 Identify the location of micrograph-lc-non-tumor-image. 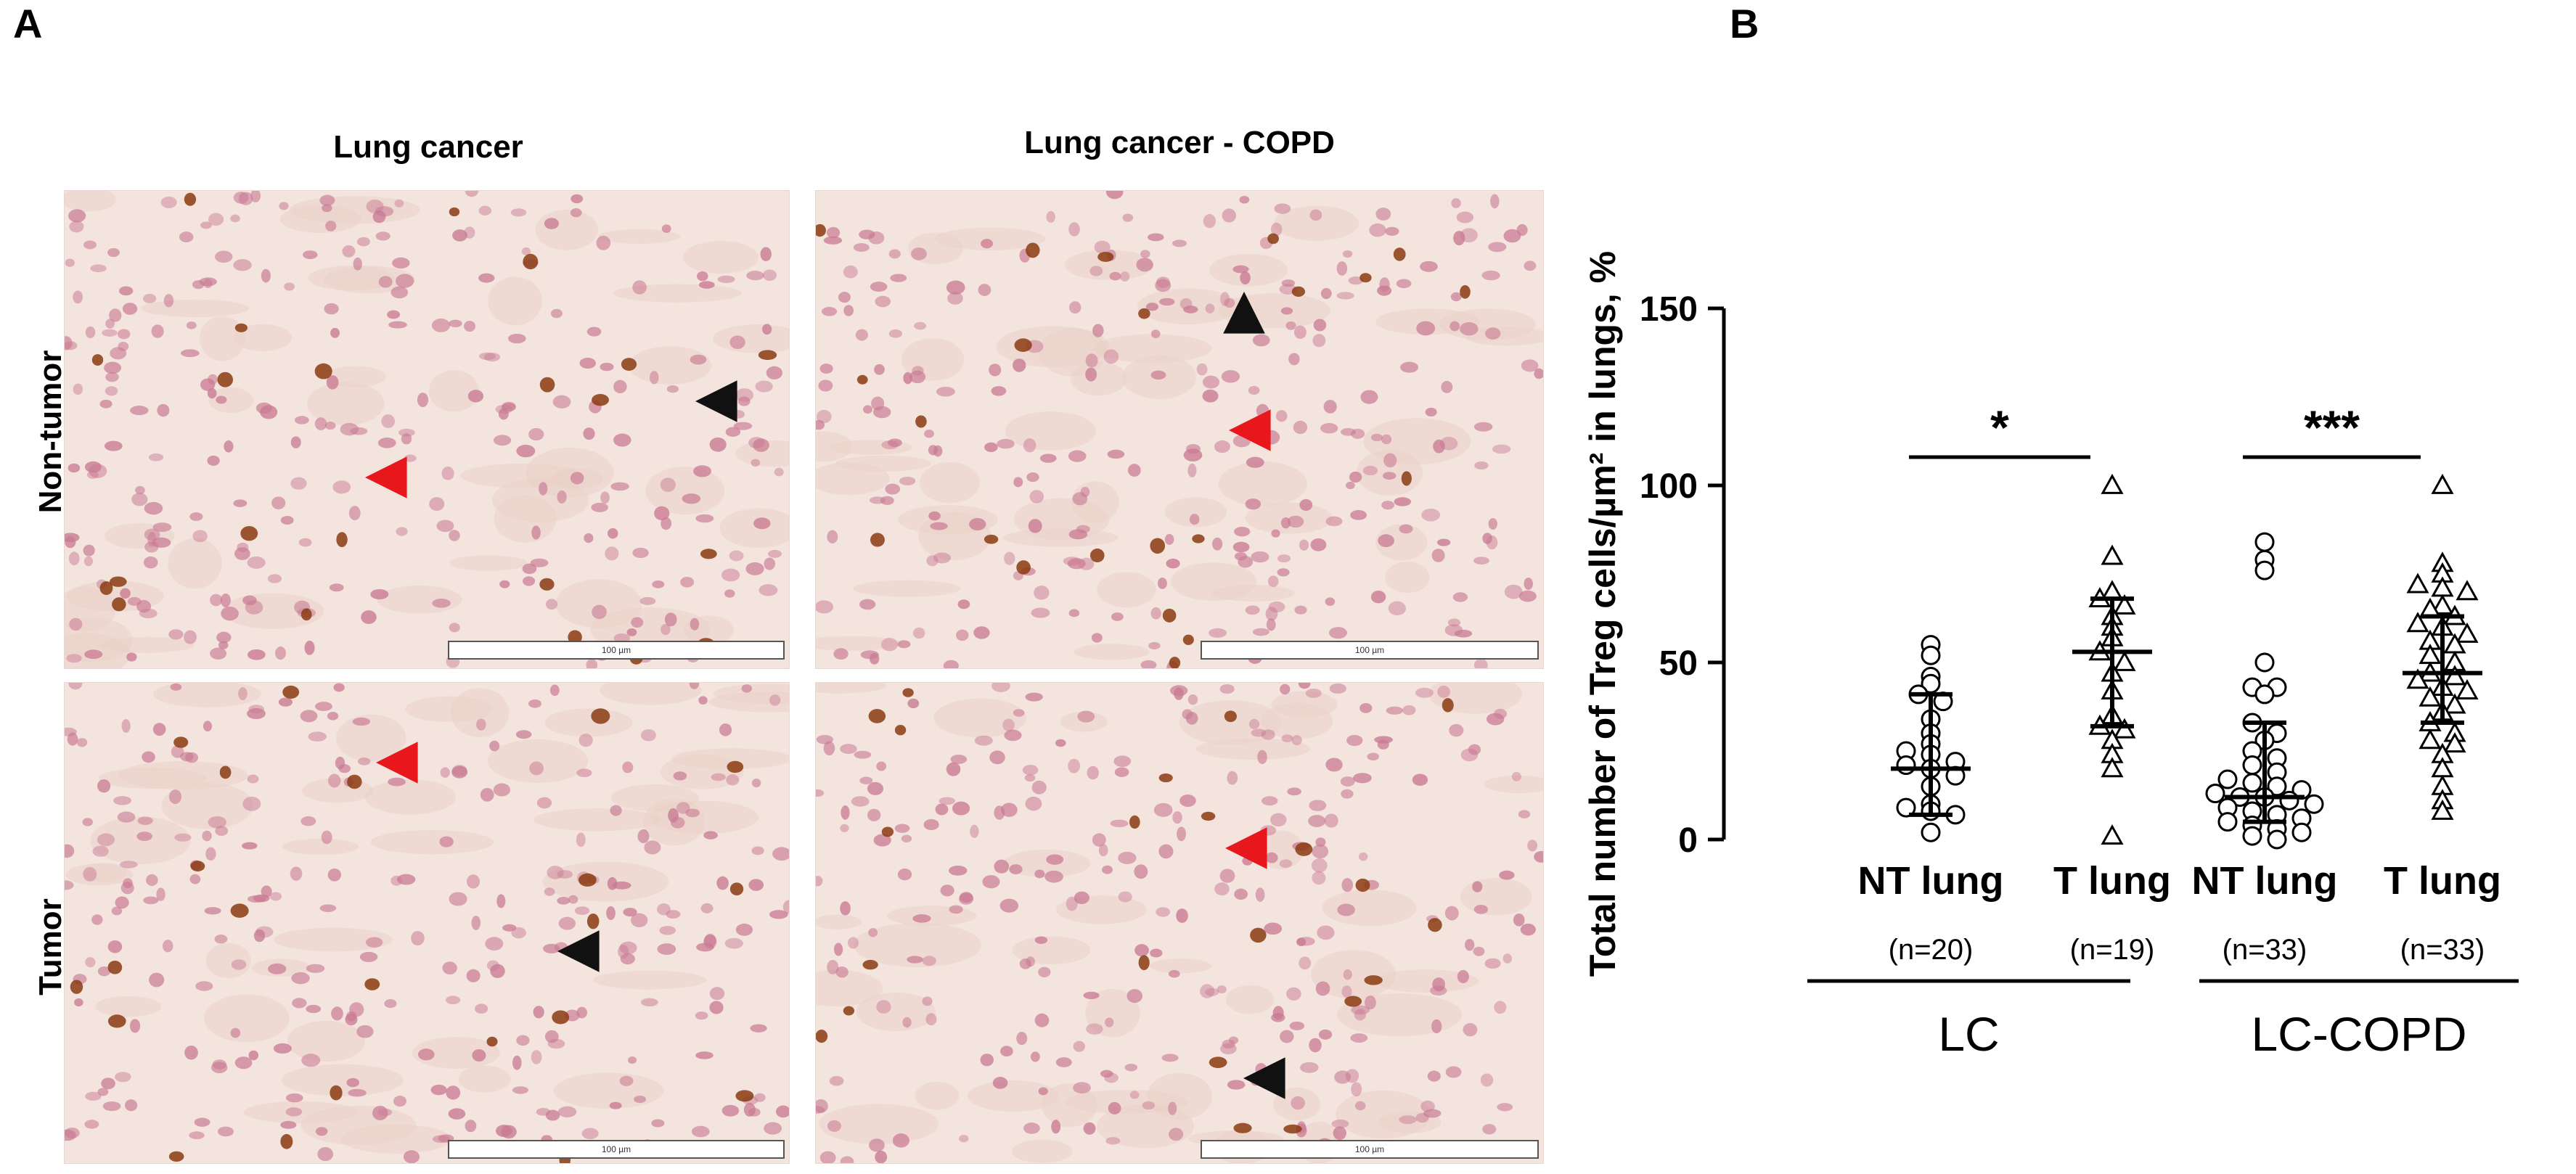
(427, 430).